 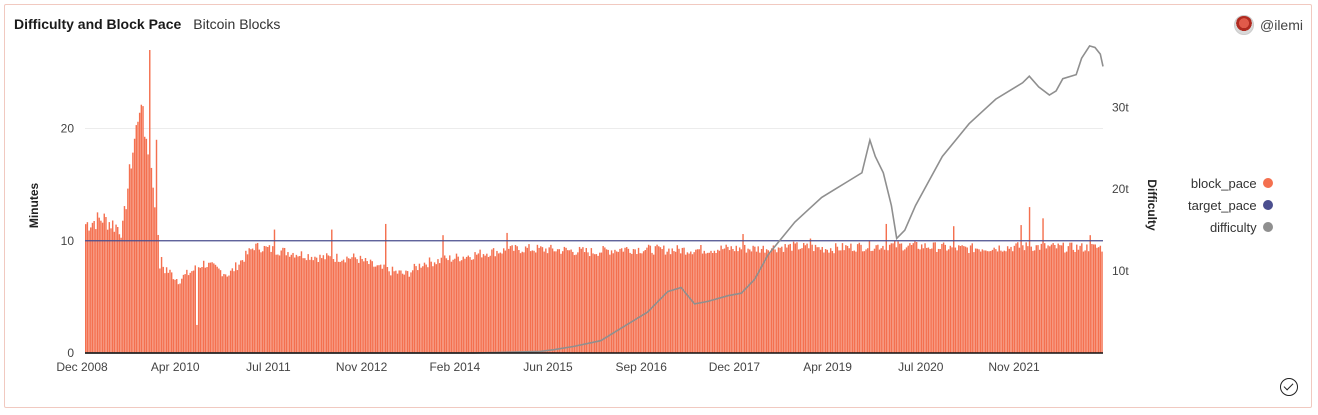 I want to click on legend-label-block-pace: block_pace, so click(x=1223, y=183).